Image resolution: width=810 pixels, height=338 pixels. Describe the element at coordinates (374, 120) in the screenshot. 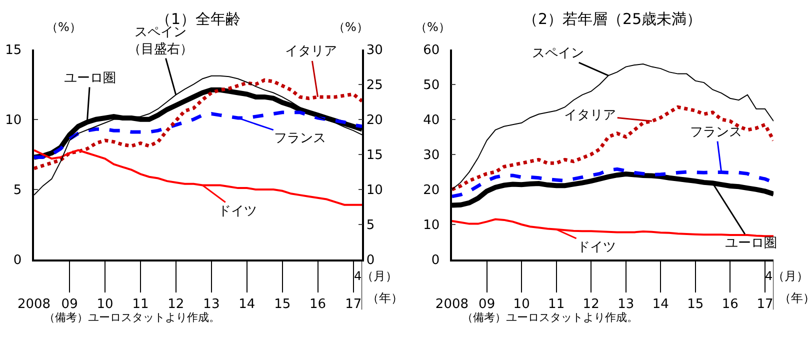

I see `y2-tick-label: 20` at that location.